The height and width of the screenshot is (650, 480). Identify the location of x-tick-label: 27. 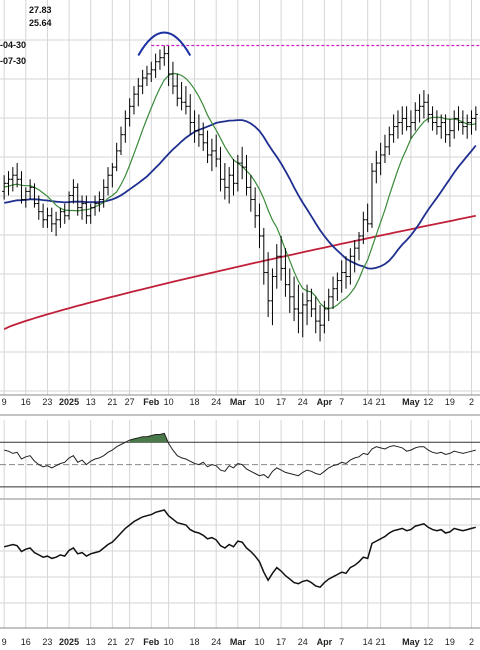
(130, 402).